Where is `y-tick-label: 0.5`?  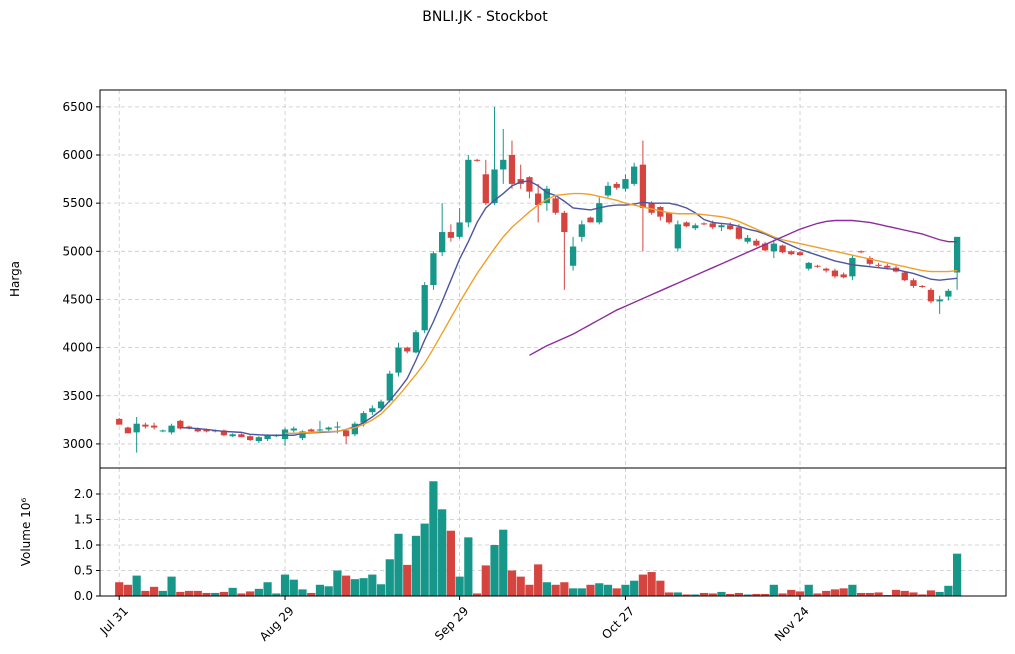 y-tick-label: 0.5 is located at coordinates (83, 571).